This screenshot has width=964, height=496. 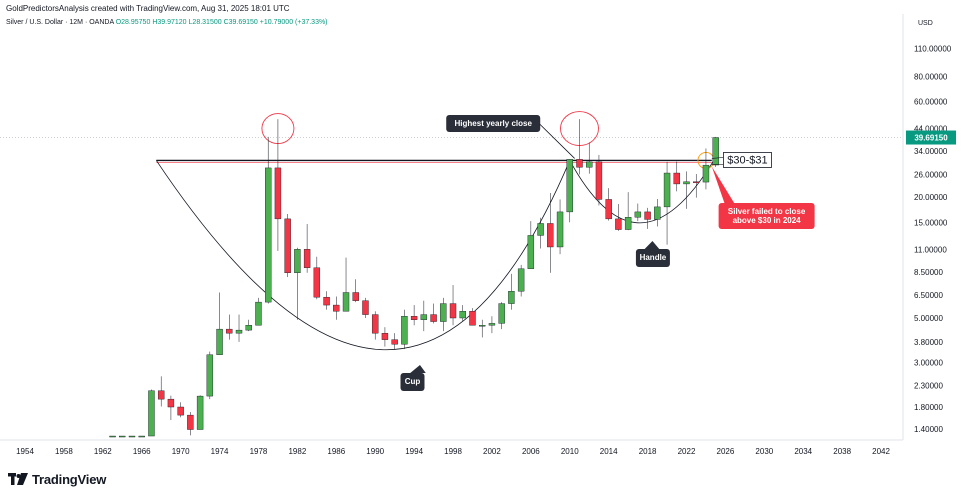 What do you see at coordinates (531, 451) in the screenshot?
I see `time-tick-label: 2006` at bounding box center [531, 451].